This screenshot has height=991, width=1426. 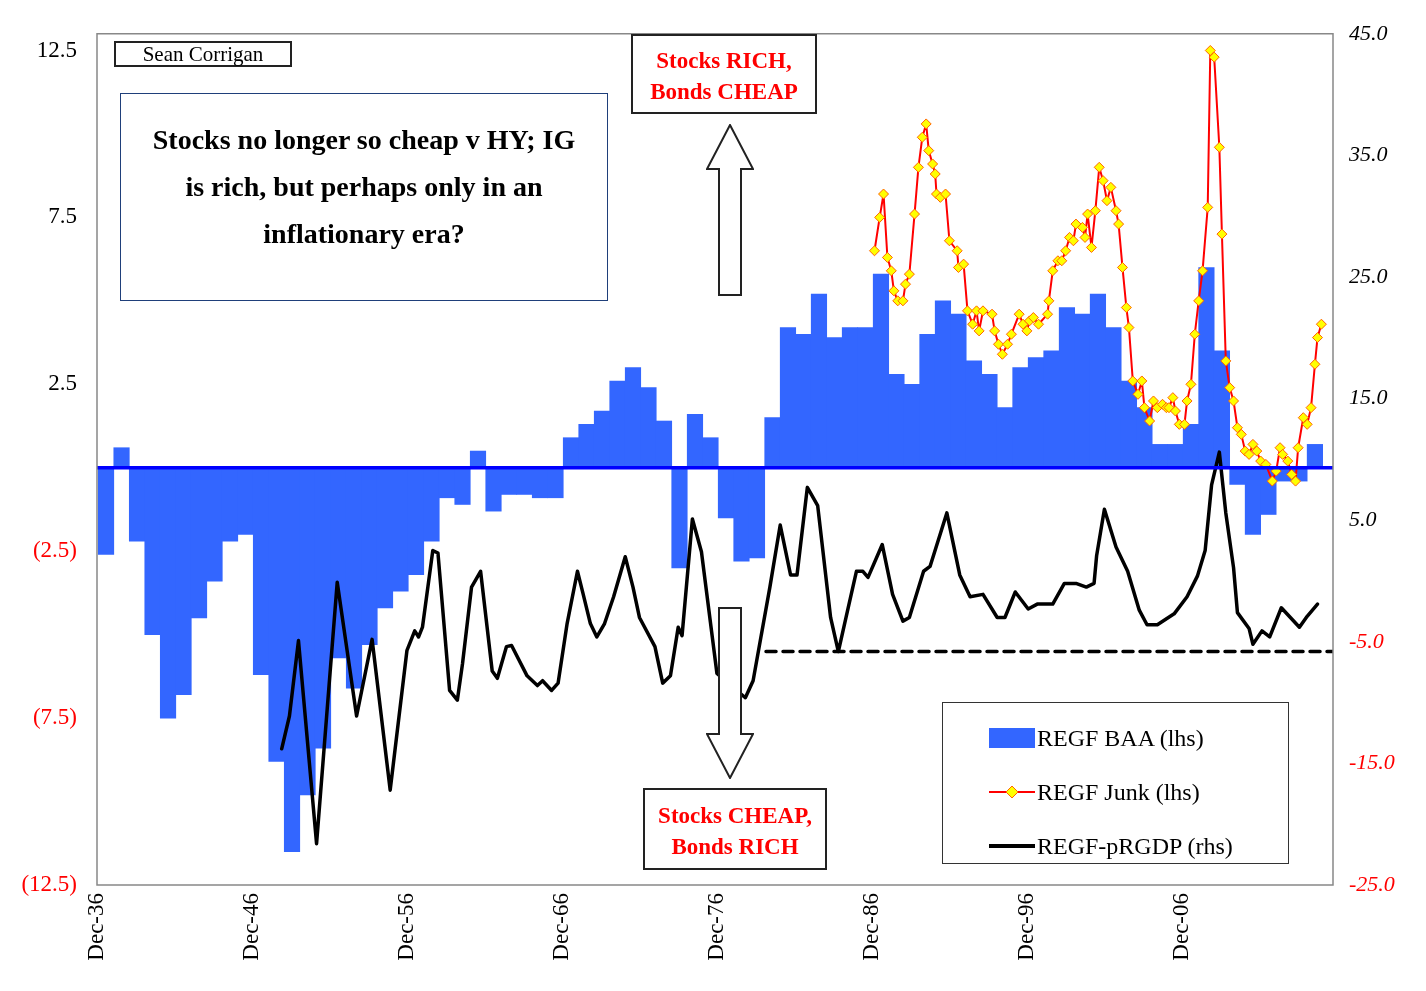 I want to click on y-tick-label: 12.5, so click(x=56, y=49).